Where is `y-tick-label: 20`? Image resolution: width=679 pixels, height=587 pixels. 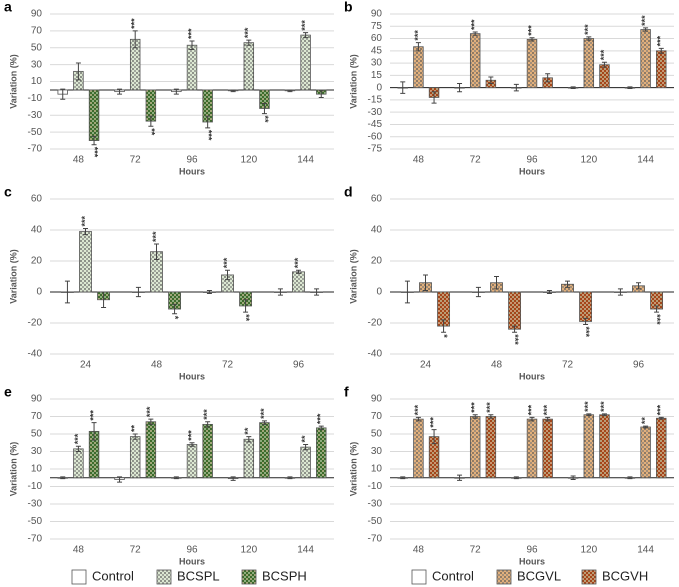
y-tick-label: 20 is located at coordinates (37, 261).